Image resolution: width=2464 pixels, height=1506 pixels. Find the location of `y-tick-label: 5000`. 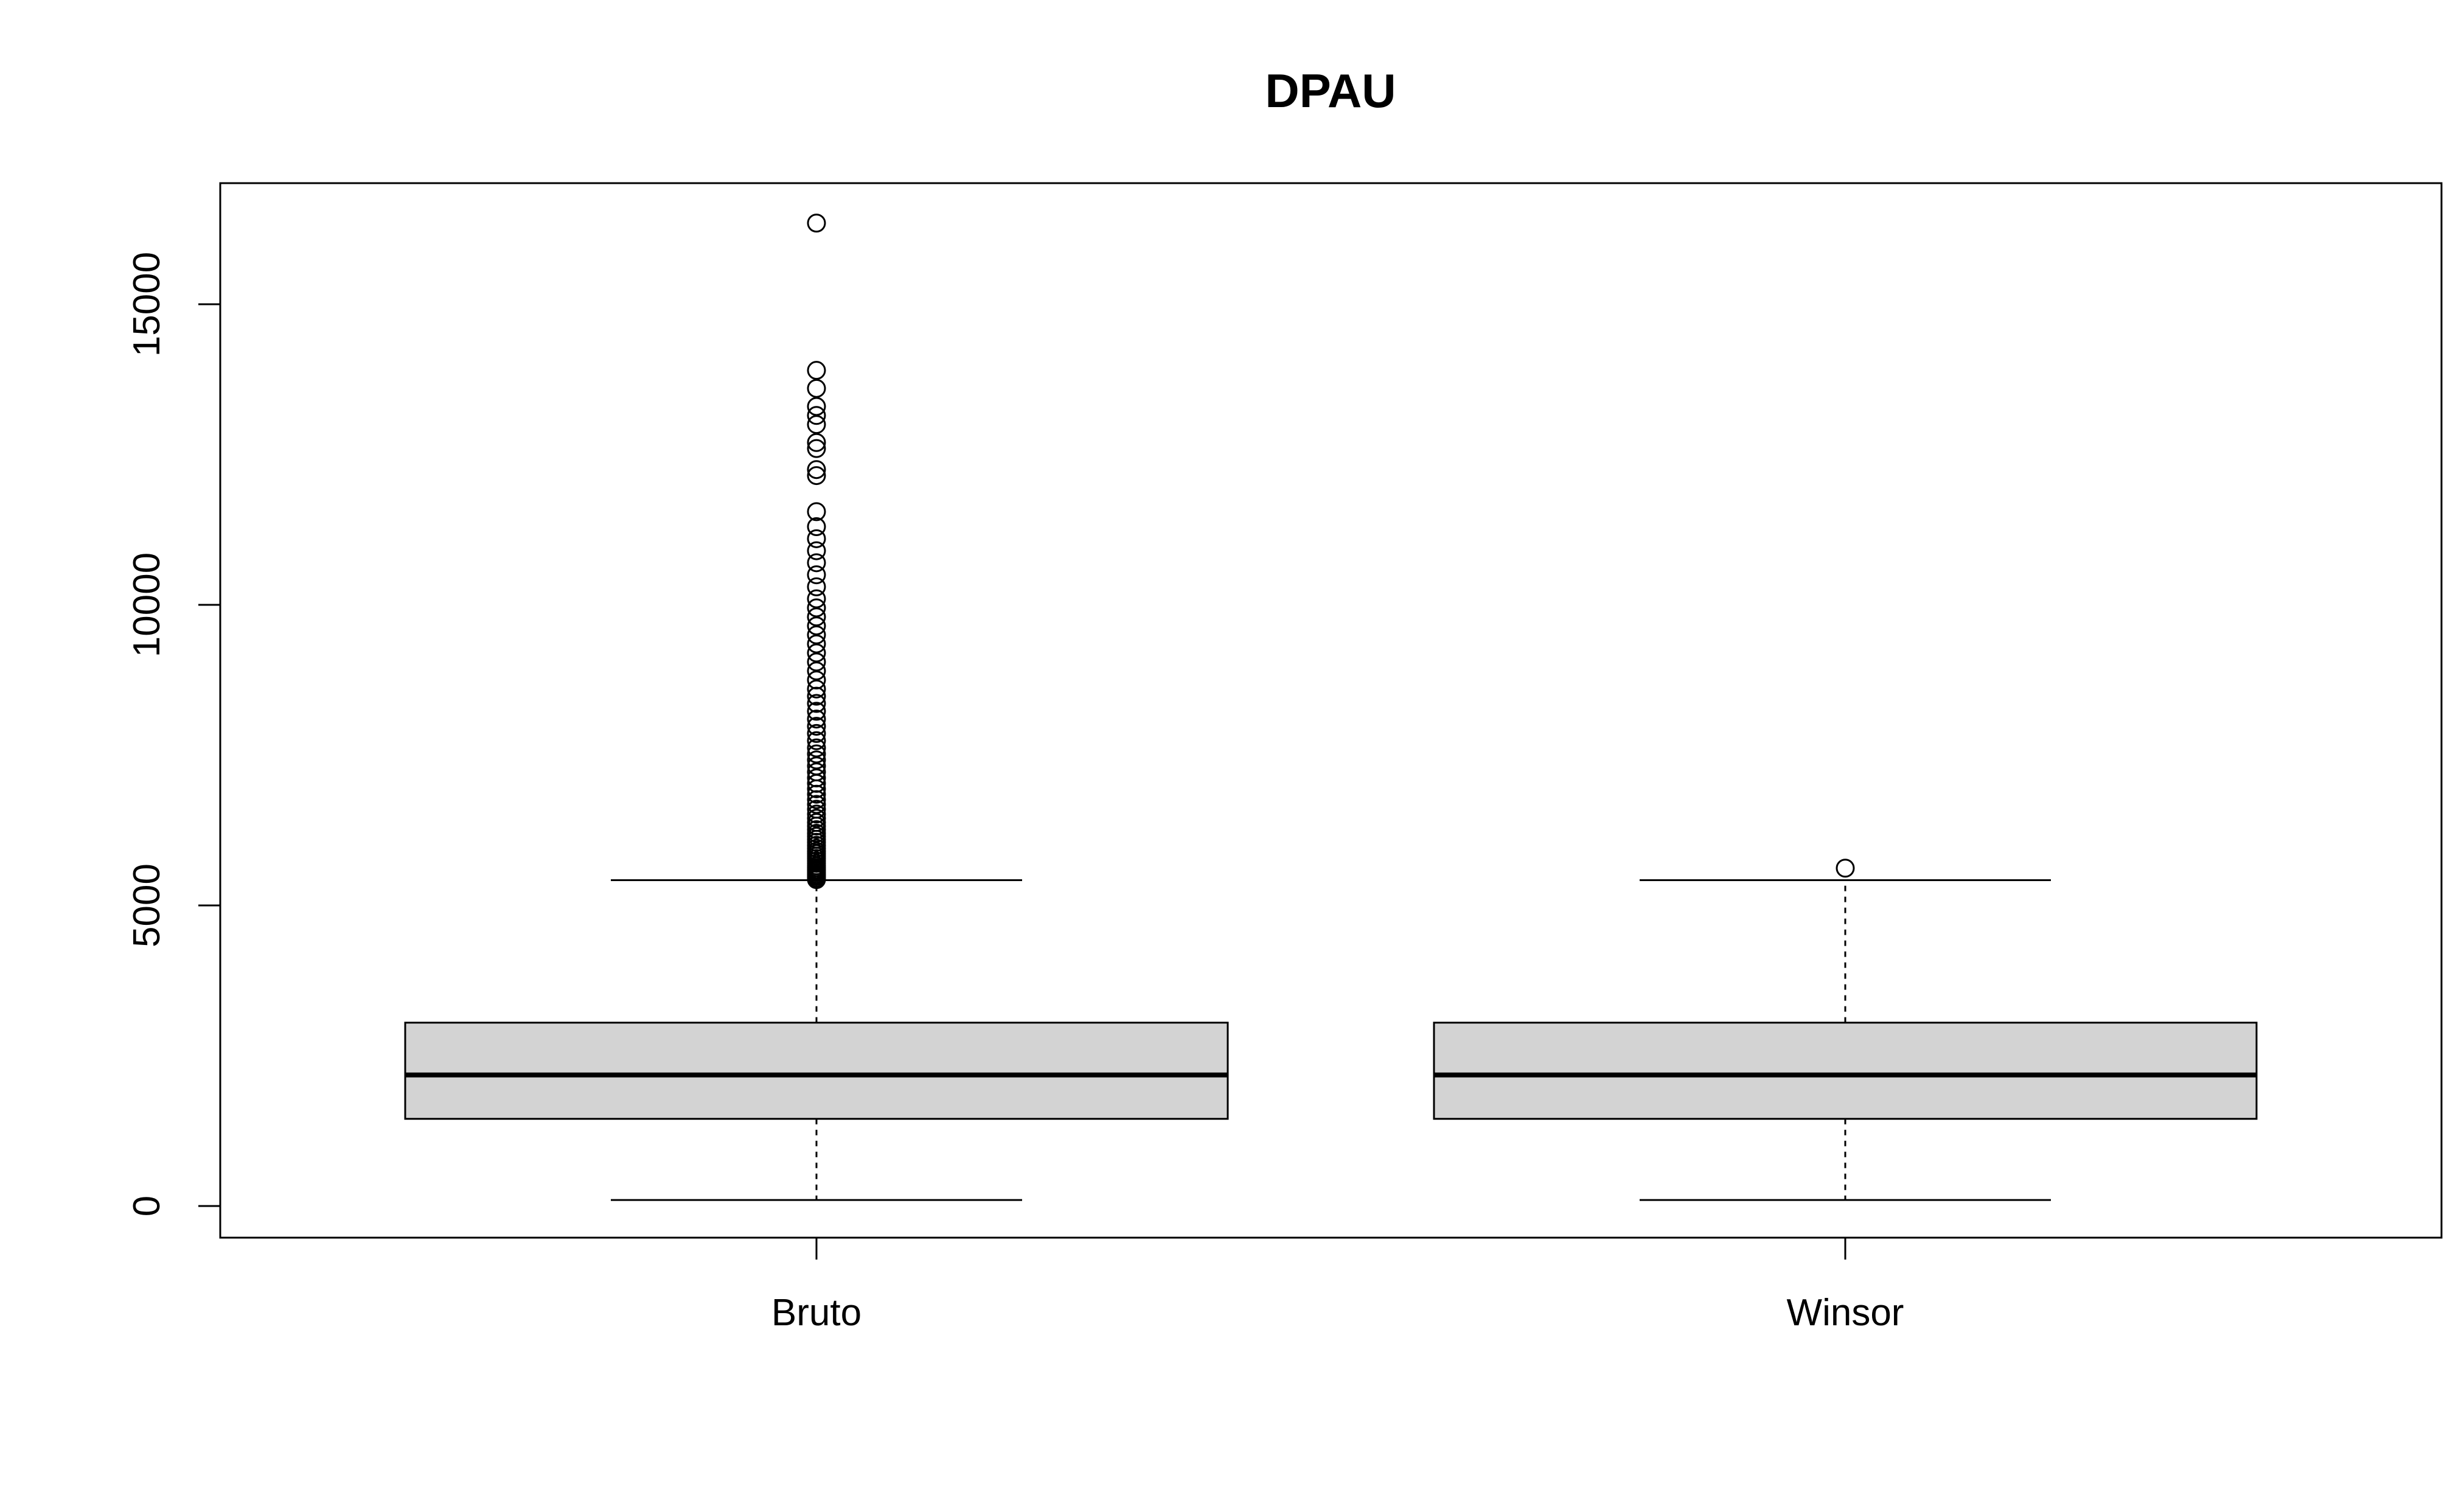

y-tick-label: 5000 is located at coordinates (147, 905).